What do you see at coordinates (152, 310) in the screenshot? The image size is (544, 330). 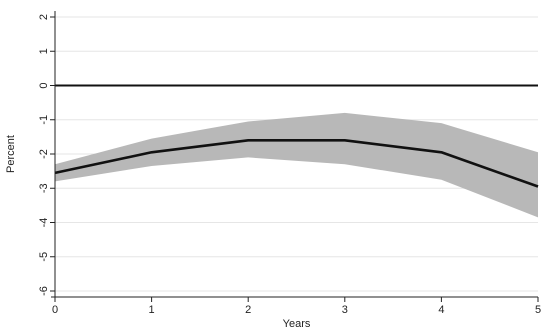 I see `x-tick-label-1: 1` at bounding box center [152, 310].